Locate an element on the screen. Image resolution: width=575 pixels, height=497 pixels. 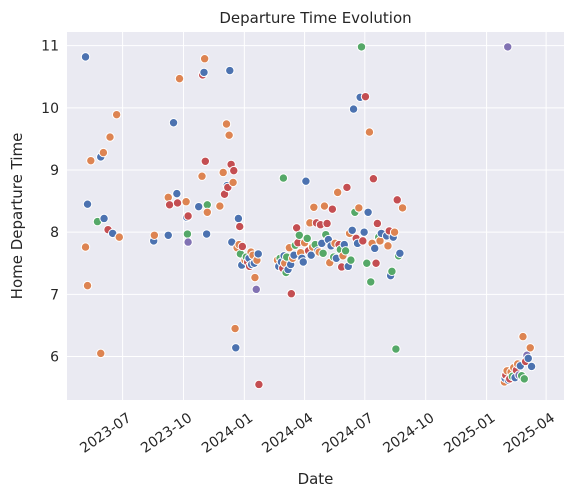
y-tick-label: 7 is located at coordinates (54, 295).